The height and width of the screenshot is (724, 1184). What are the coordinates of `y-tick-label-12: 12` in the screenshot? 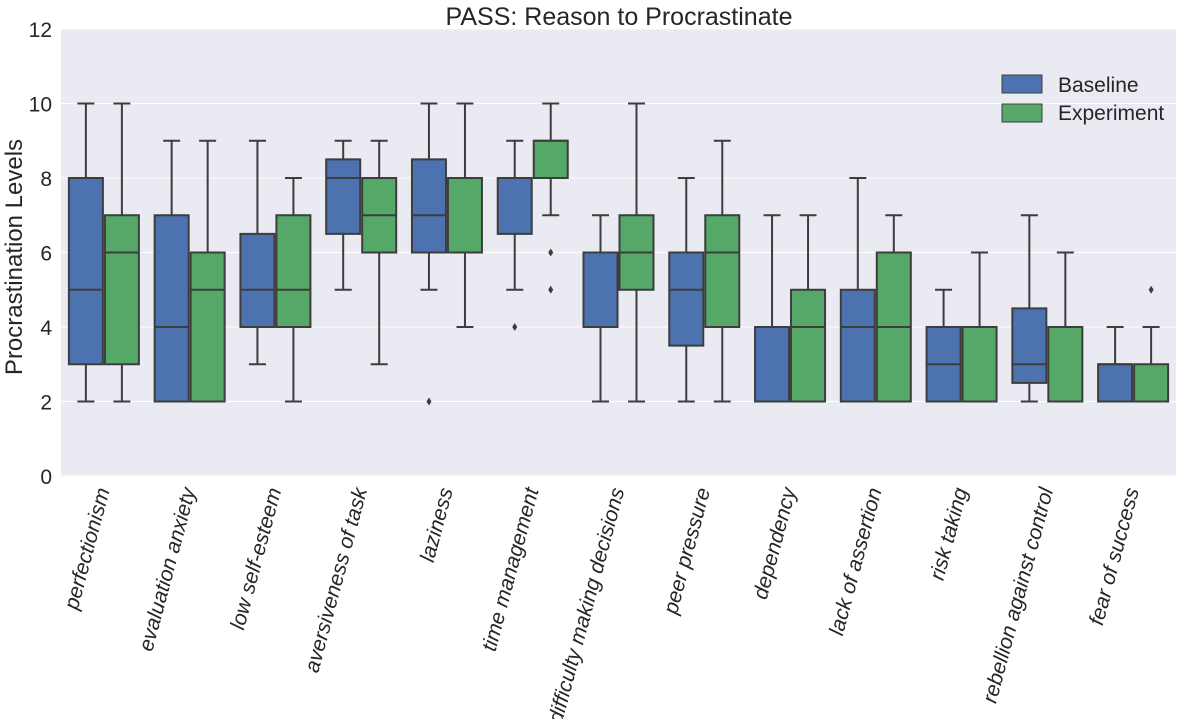 It's located at (40, 30).